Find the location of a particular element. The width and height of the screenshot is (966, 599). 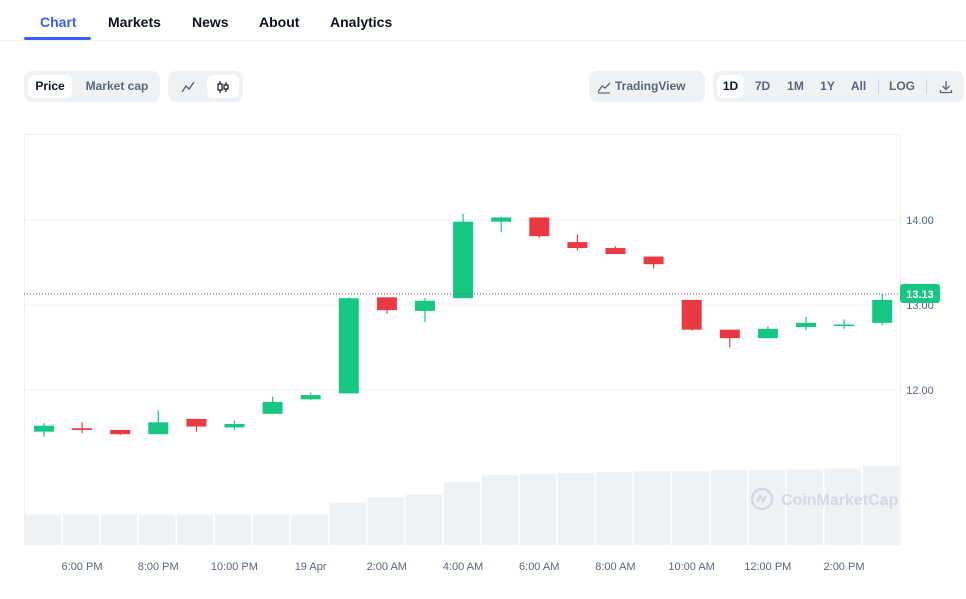

x-tick-label: 10:00 PM is located at coordinates (234, 567).